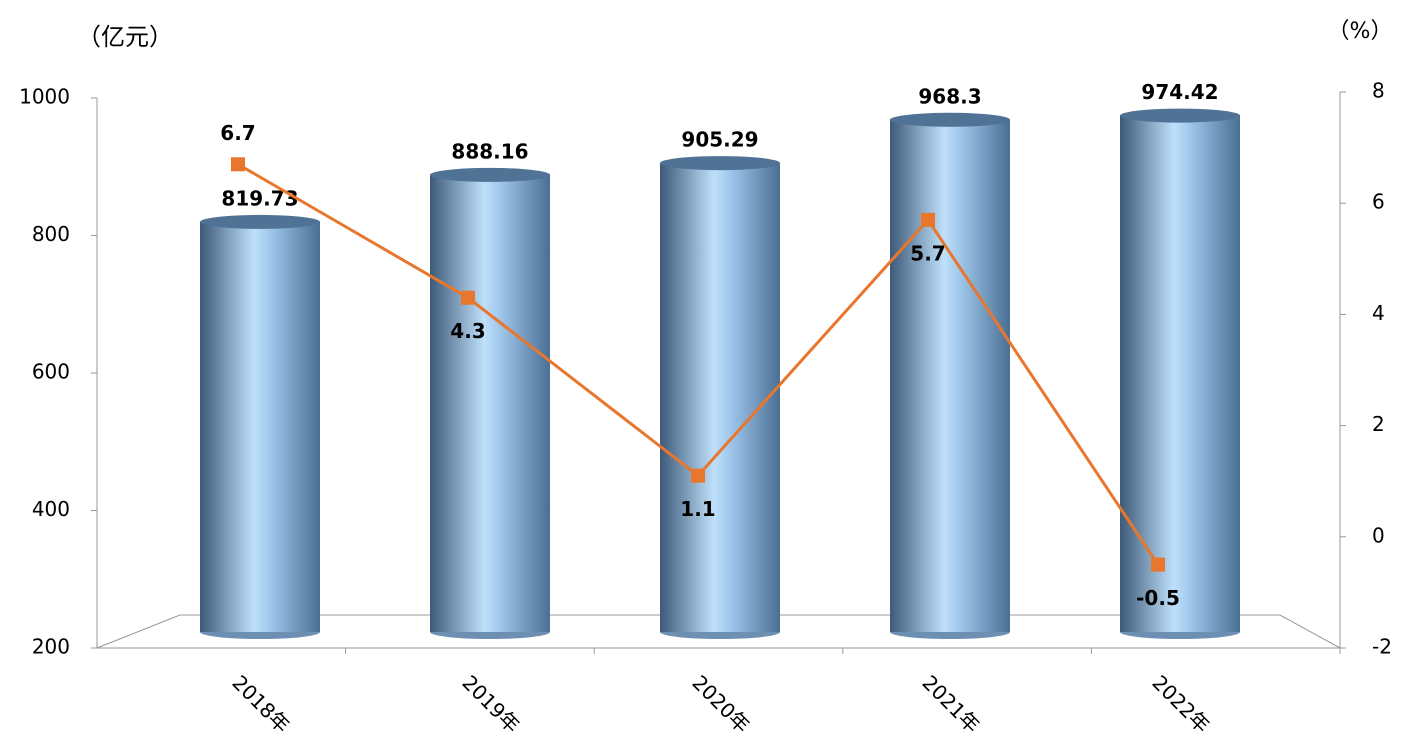  Describe the element at coordinates (719, 140) in the screenshot. I see `bar-value-label: 905.29` at that location.